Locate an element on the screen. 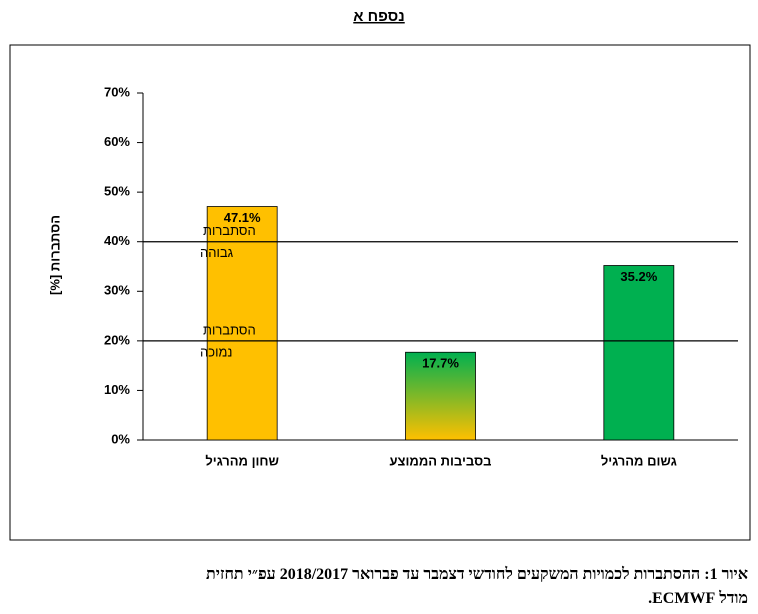 This screenshot has height=614, width=758. x-tick-label: גשום מהרגיל is located at coordinates (639, 460).